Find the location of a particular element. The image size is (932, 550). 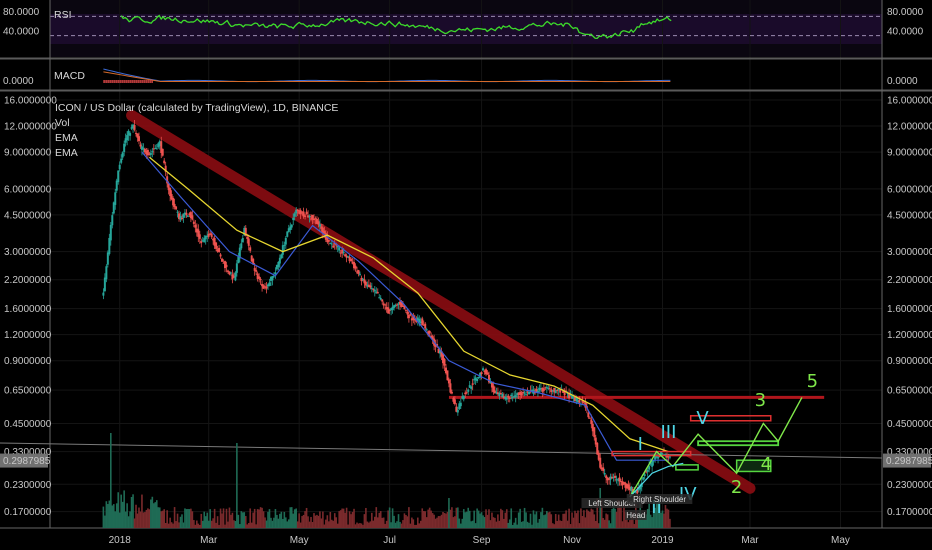

macd-tick-left: 0.0000 is located at coordinates (18, 81).